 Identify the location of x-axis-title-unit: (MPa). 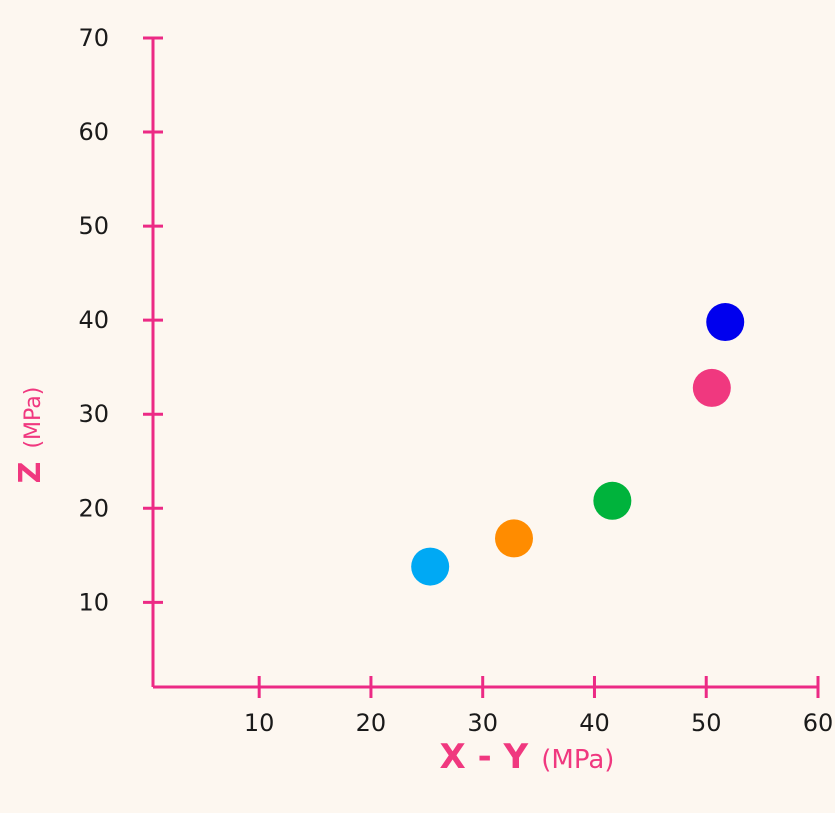
(577, 760).